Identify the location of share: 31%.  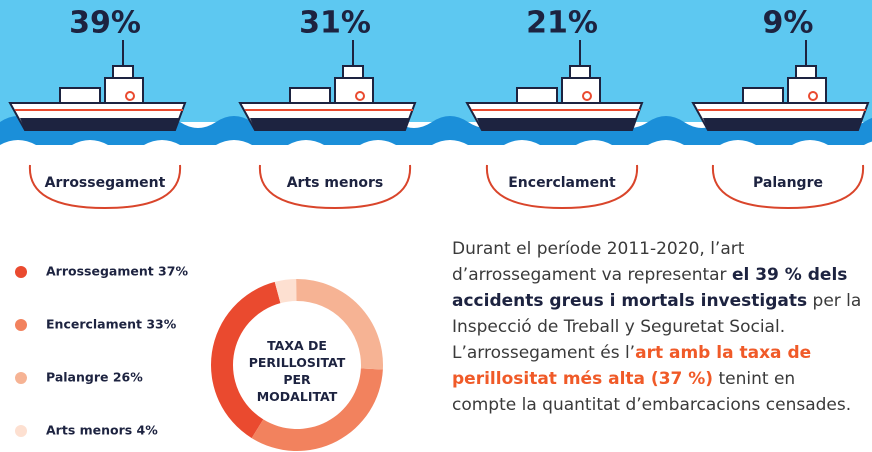
(335, 23).